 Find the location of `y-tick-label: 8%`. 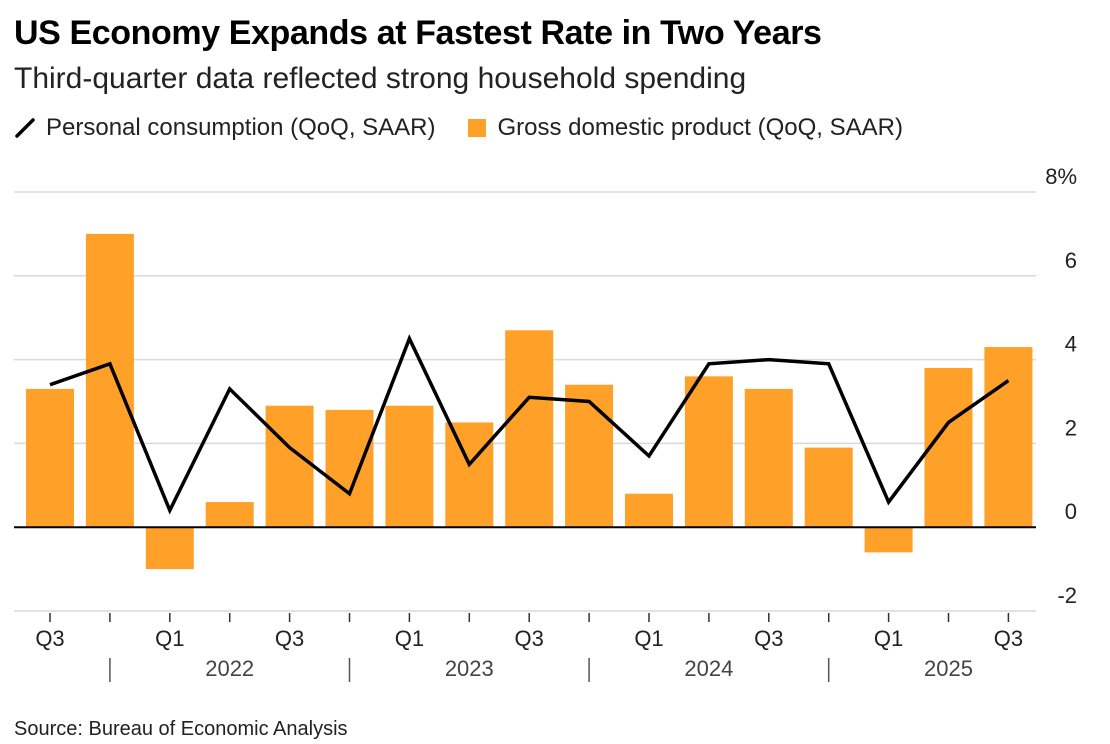

y-tick-label: 8% is located at coordinates (1061, 176).